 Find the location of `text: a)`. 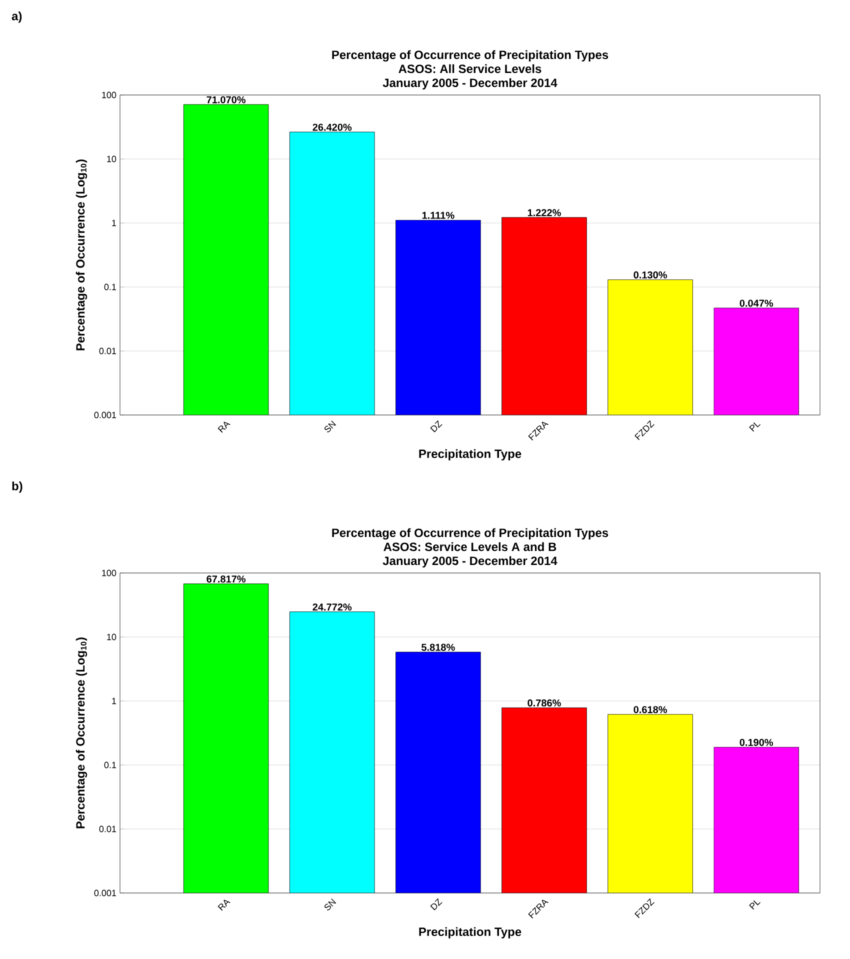

text: a) is located at coordinates (17, 17).